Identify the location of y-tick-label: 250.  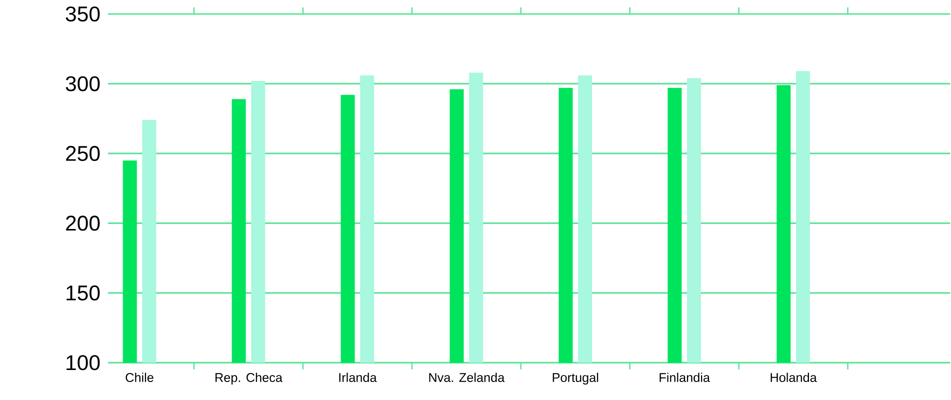
(83, 154).